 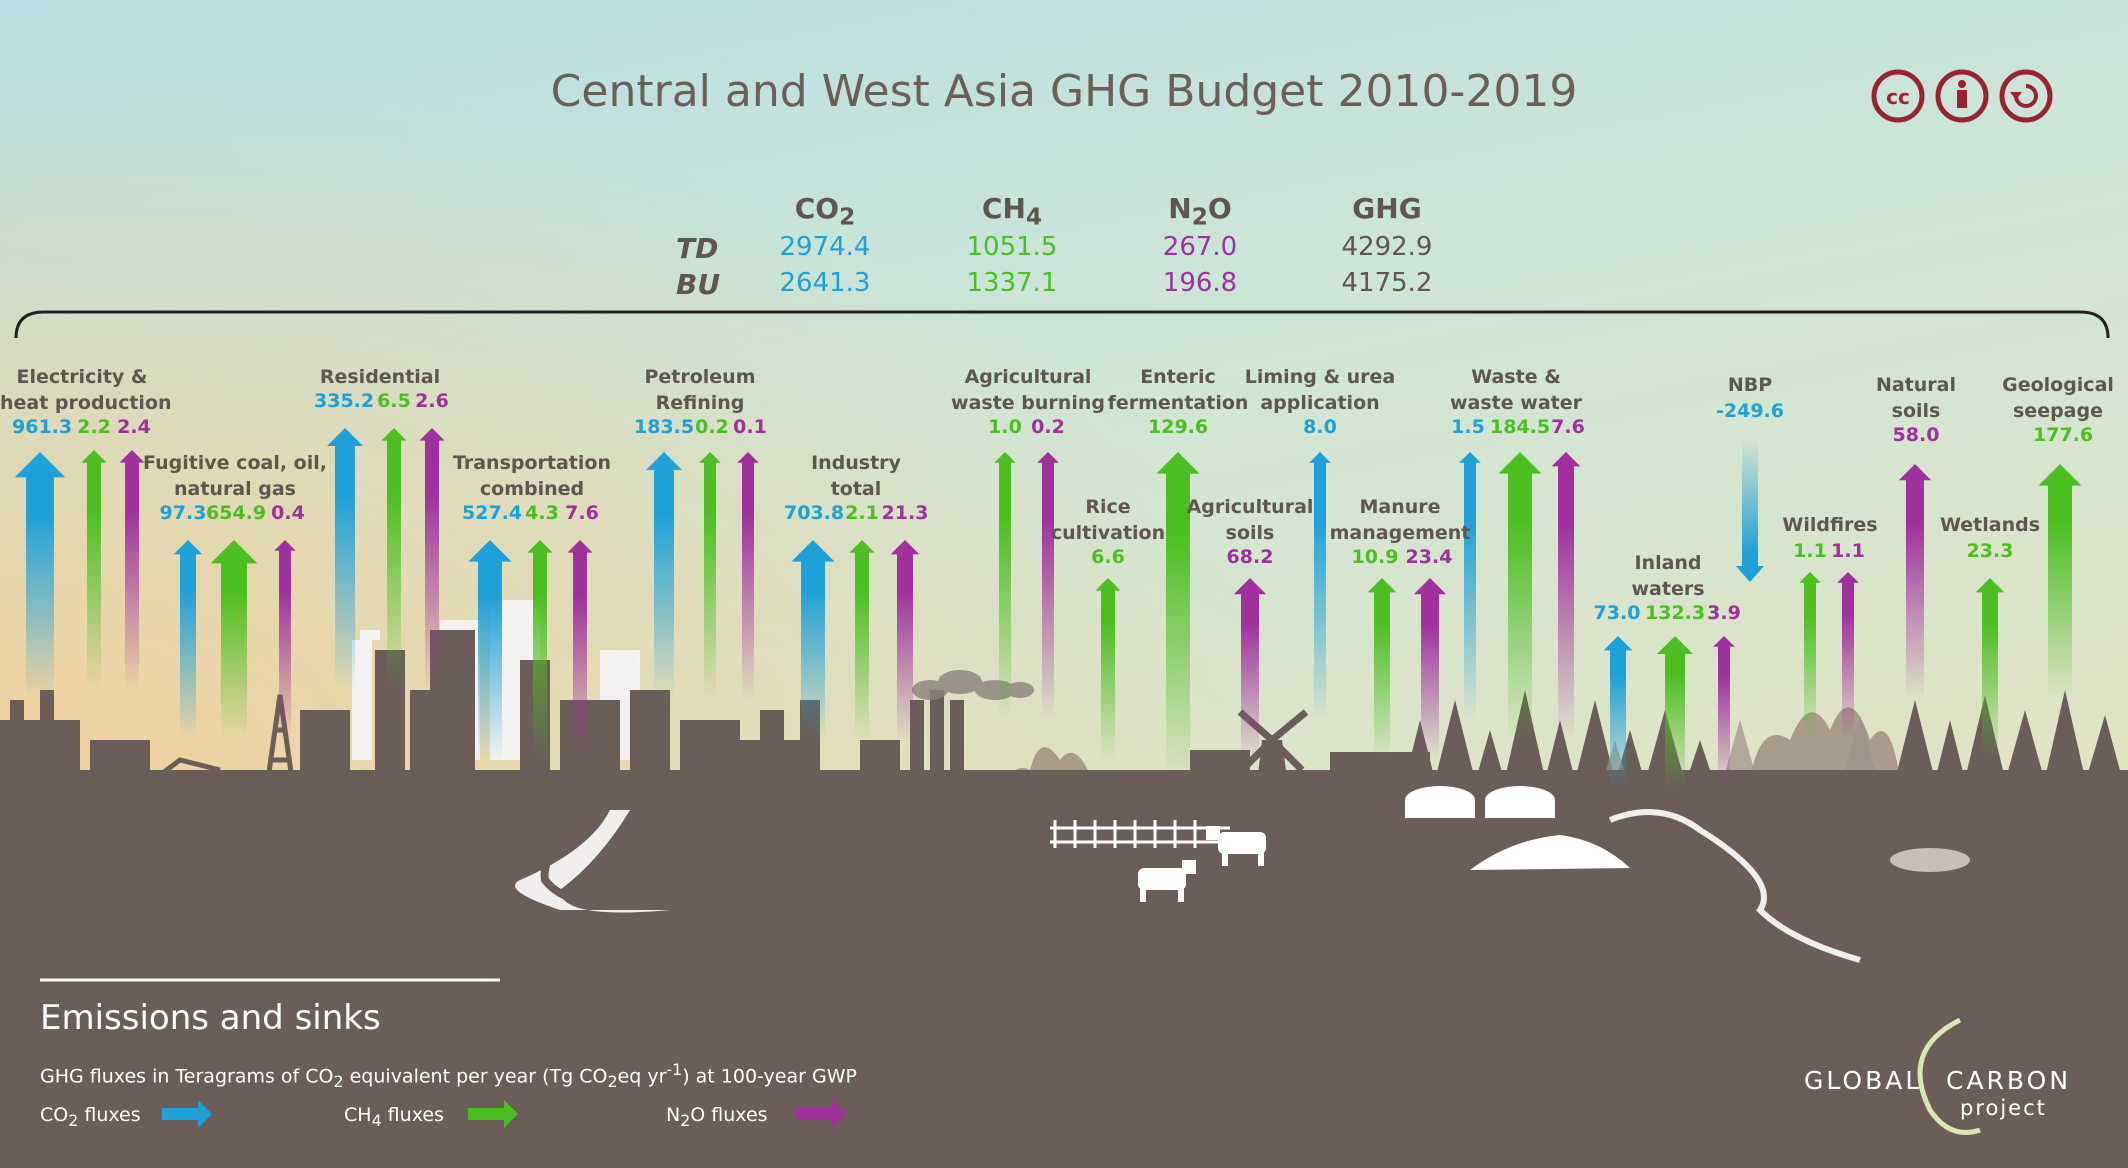 I want to click on ch4-value: 10.9, so click(x=1375, y=557).